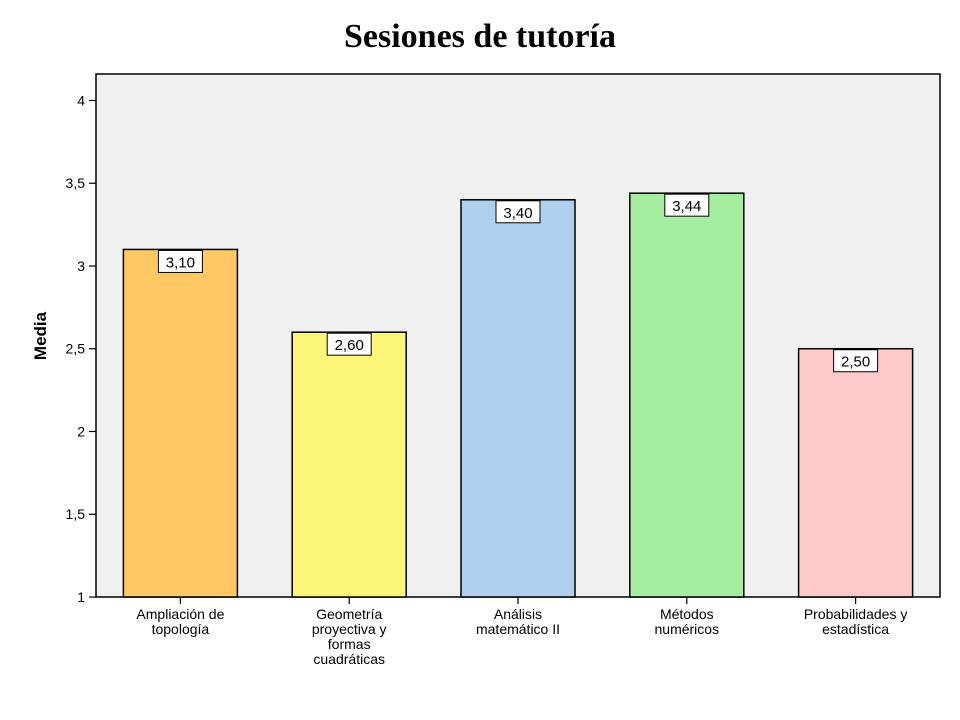 This screenshot has width=960, height=720. I want to click on x-tick-label: Métodos numéricos, so click(687, 621).